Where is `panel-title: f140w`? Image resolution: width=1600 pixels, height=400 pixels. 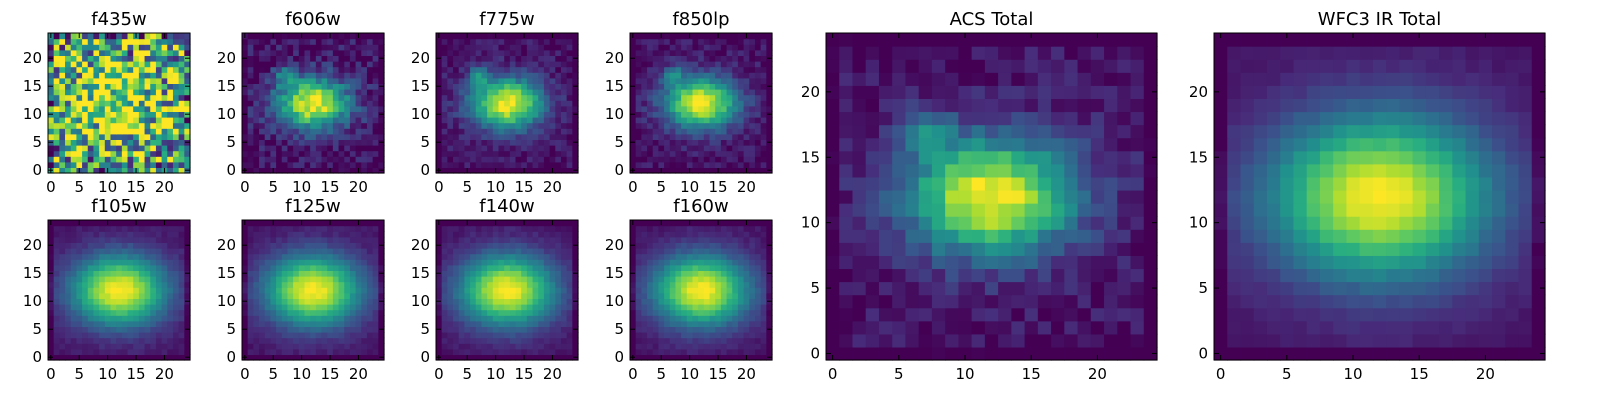 panel-title: f140w is located at coordinates (506, 206).